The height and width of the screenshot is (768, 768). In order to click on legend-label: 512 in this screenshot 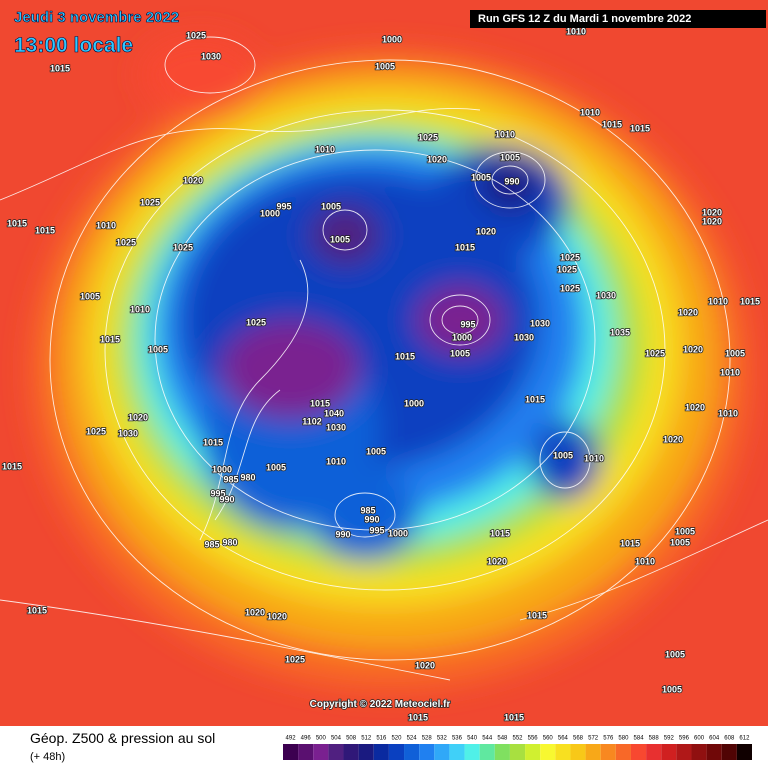, I will do `click(366, 739)`.